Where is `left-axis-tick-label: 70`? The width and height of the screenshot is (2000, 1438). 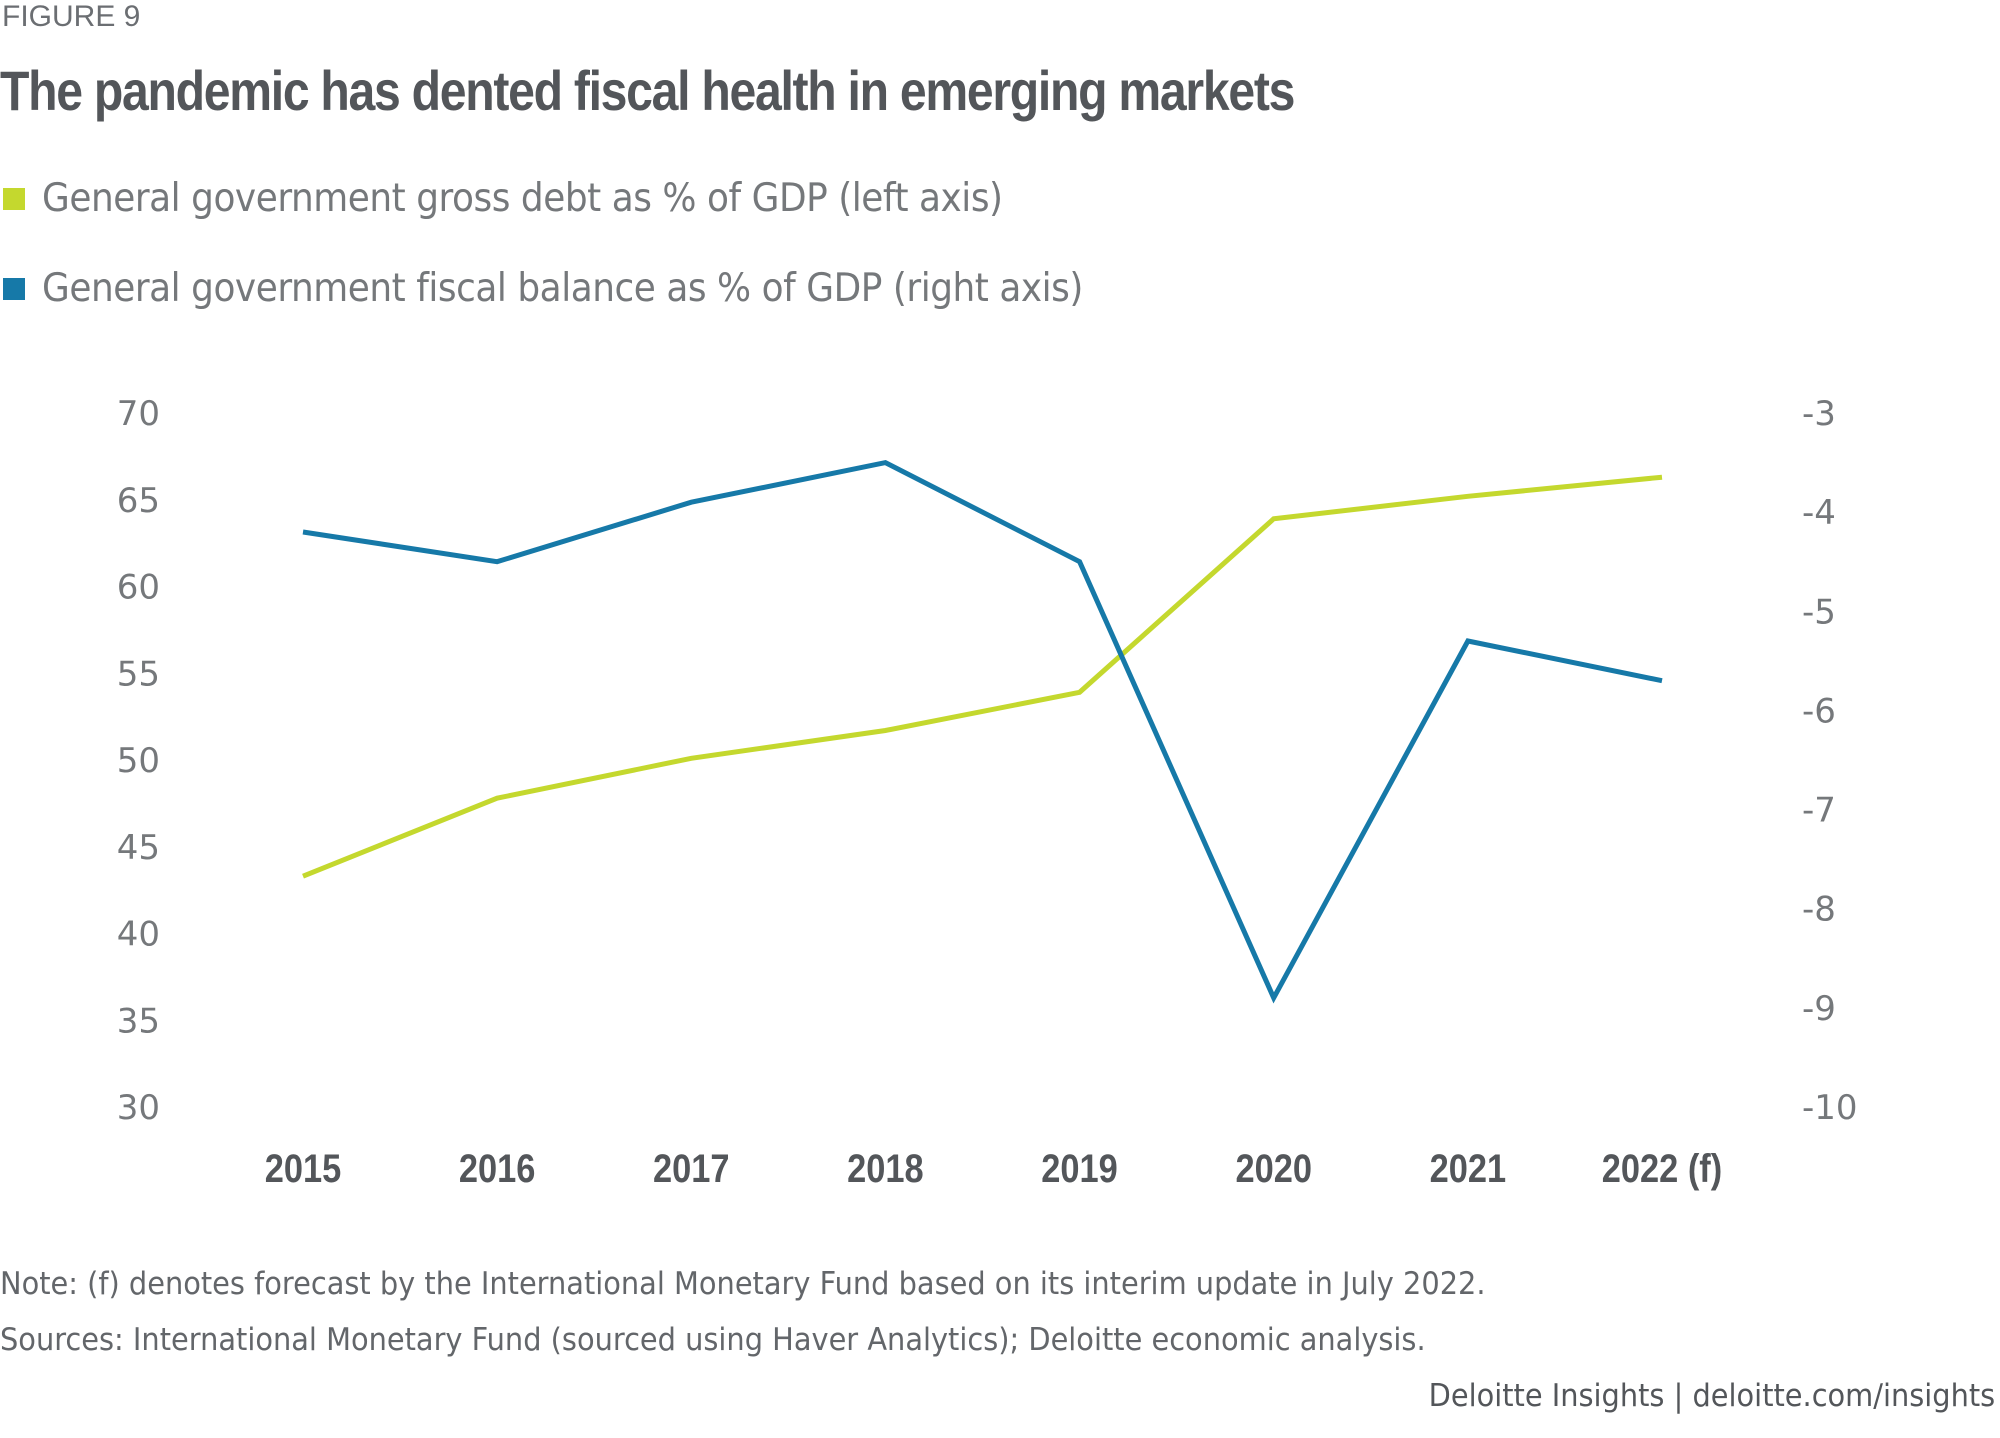
left-axis-tick-label: 70 is located at coordinates (138, 414).